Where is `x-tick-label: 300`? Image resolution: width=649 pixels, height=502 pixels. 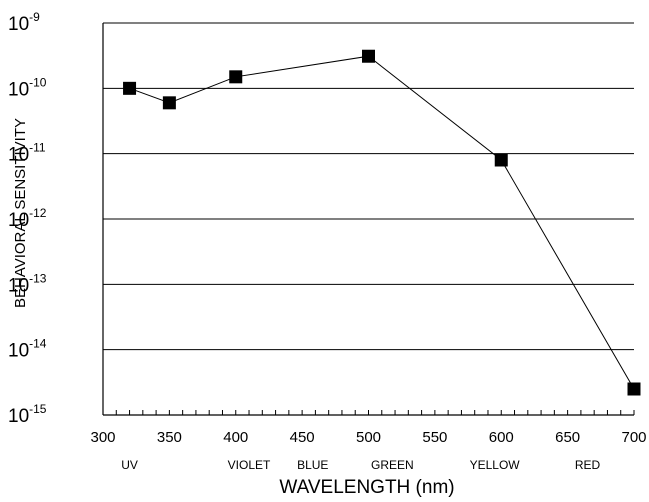
x-tick-label: 300 is located at coordinates (102, 437).